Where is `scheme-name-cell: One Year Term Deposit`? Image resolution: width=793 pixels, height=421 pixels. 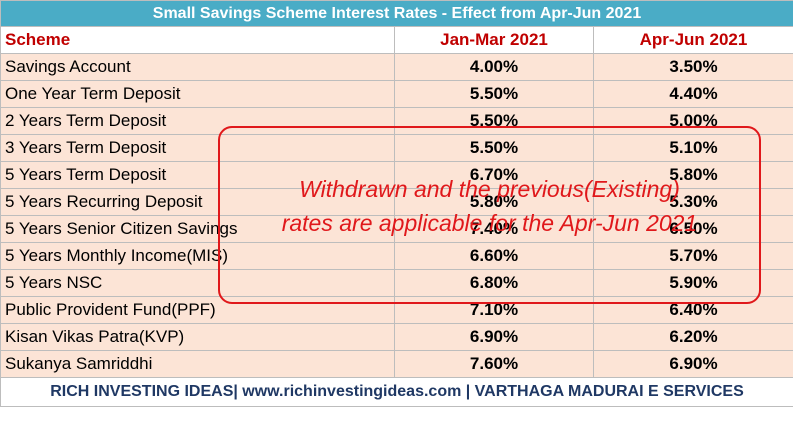
scheme-name-cell: One Year Term Deposit is located at coordinates (197, 94).